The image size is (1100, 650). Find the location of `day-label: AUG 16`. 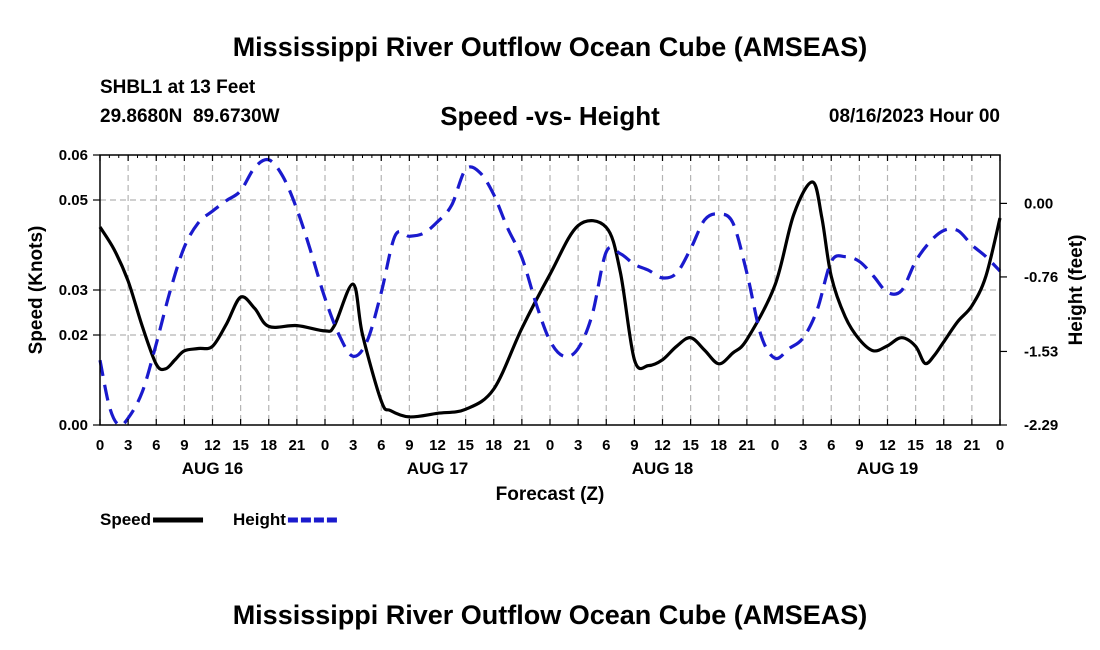

day-label: AUG 16 is located at coordinates (212, 468).